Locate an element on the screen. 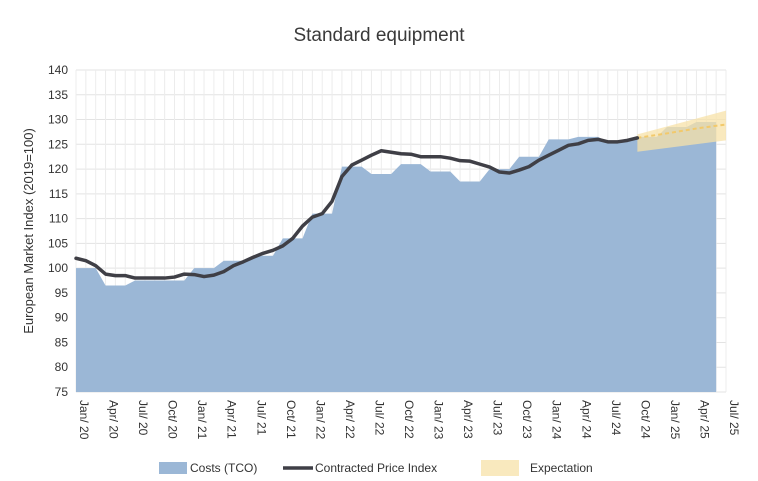 This screenshot has width=758, height=481. y-tick-label: 115 is located at coordinates (58, 194).